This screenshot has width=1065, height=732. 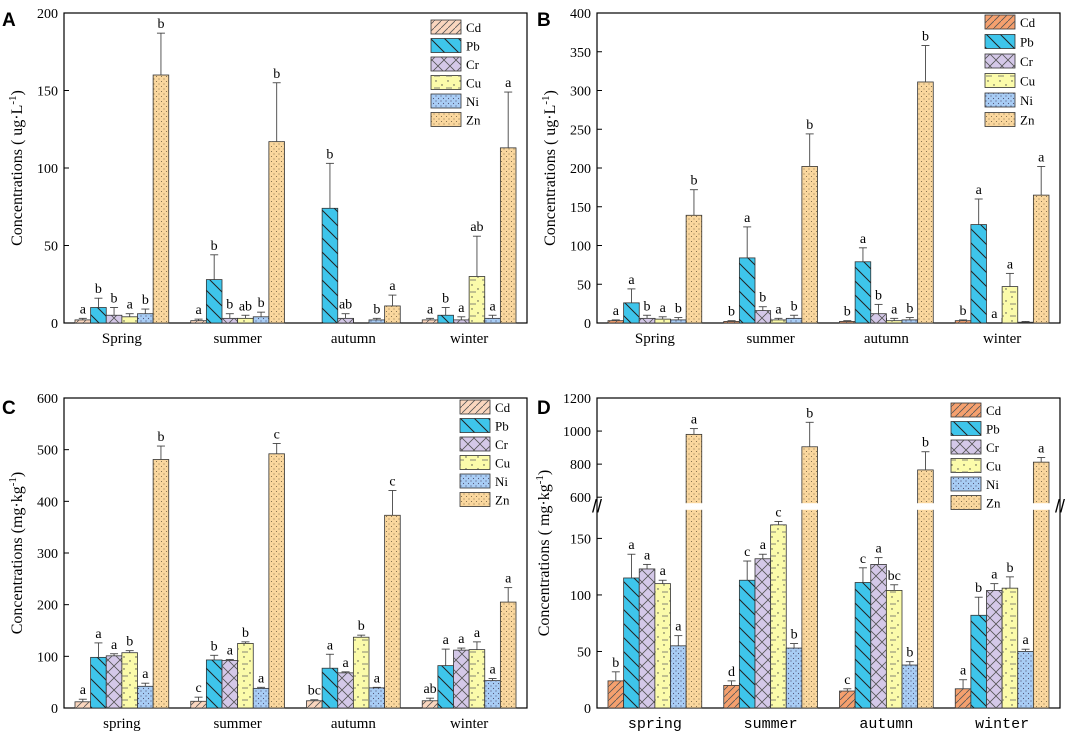 What do you see at coordinates (456, 73) in the screenshot?
I see `legend: Cd Pb Cr Cu Ni Zn` at bounding box center [456, 73].